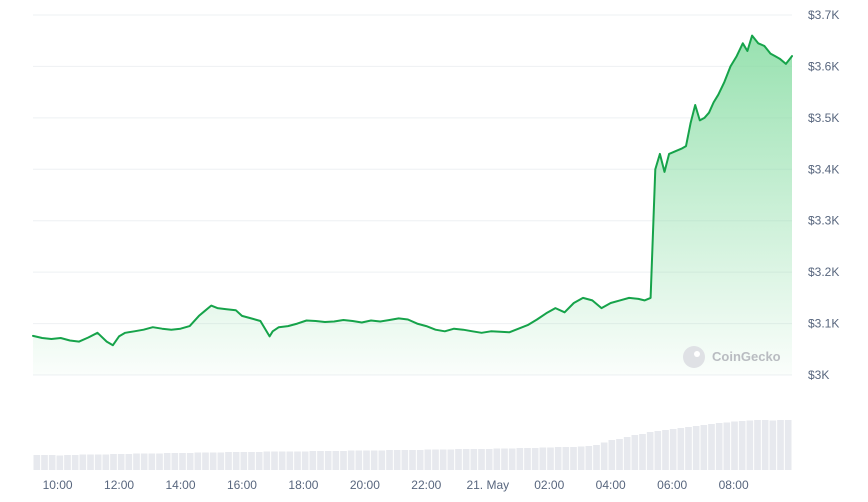 The image size is (868, 502). What do you see at coordinates (119, 485) in the screenshot?
I see `x-tick-label: 12:00` at bounding box center [119, 485].